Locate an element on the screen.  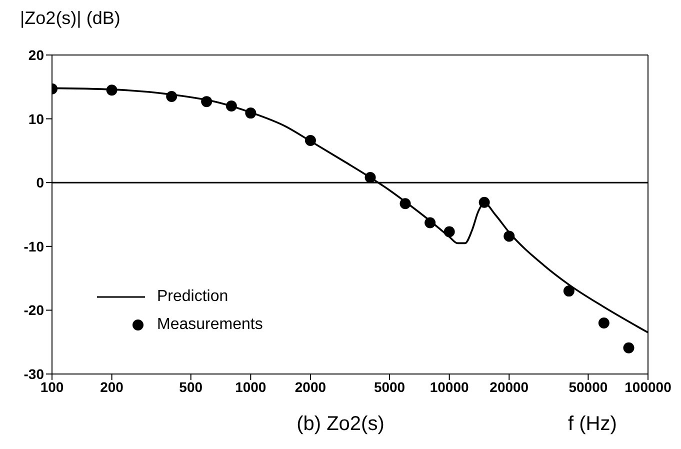
x-tick-label: 1000 is located at coordinates (250, 386).